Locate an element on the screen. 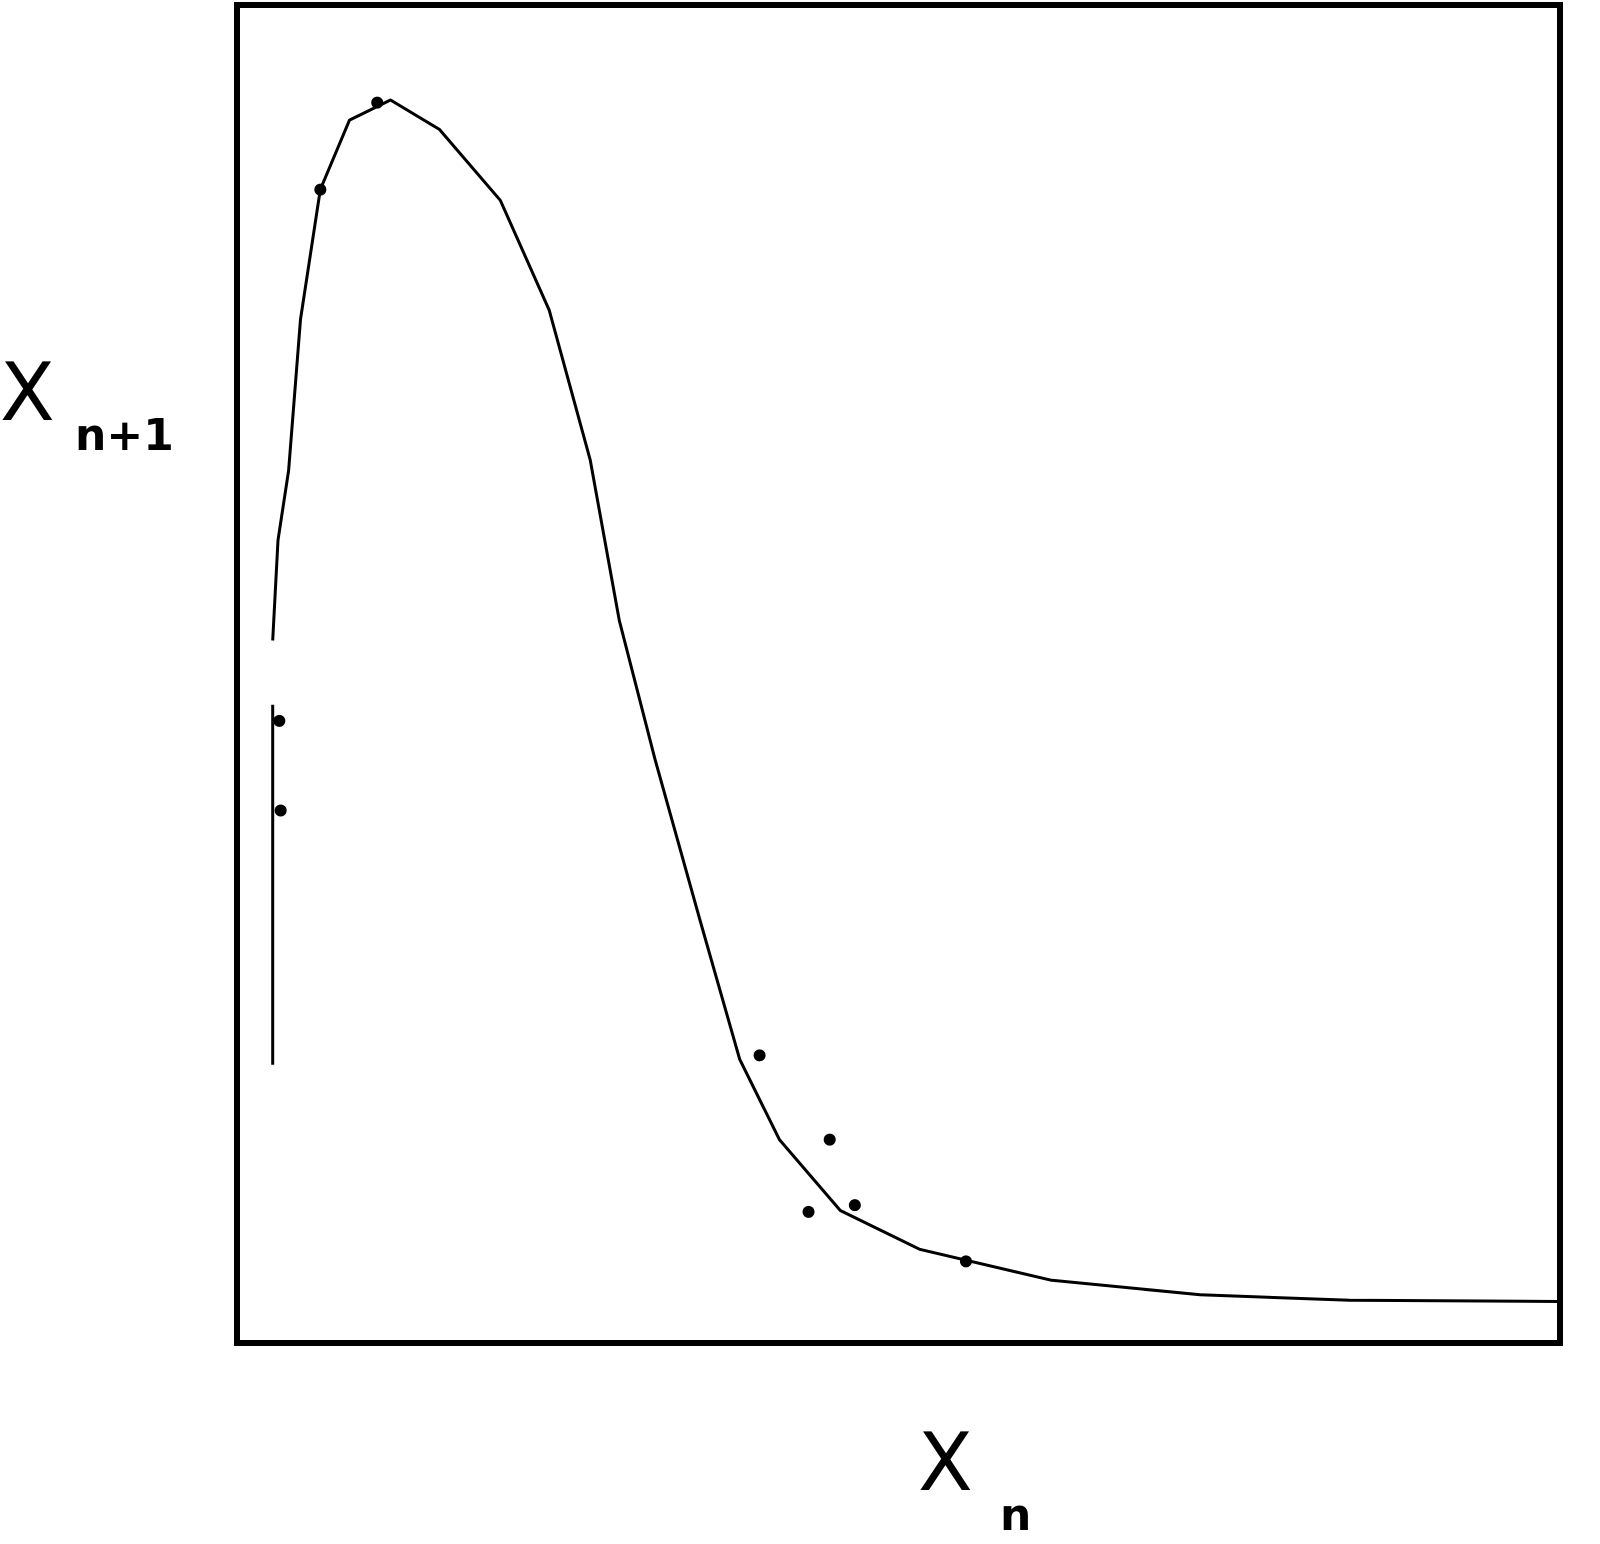  y-axis-label: X is located at coordinates (27, 392).